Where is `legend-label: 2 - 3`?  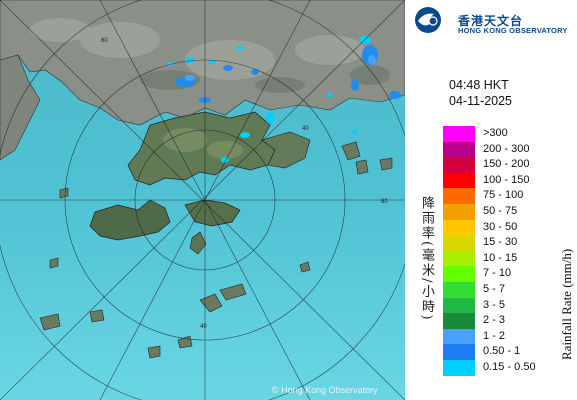
legend-label: 2 - 3 is located at coordinates (494, 320).